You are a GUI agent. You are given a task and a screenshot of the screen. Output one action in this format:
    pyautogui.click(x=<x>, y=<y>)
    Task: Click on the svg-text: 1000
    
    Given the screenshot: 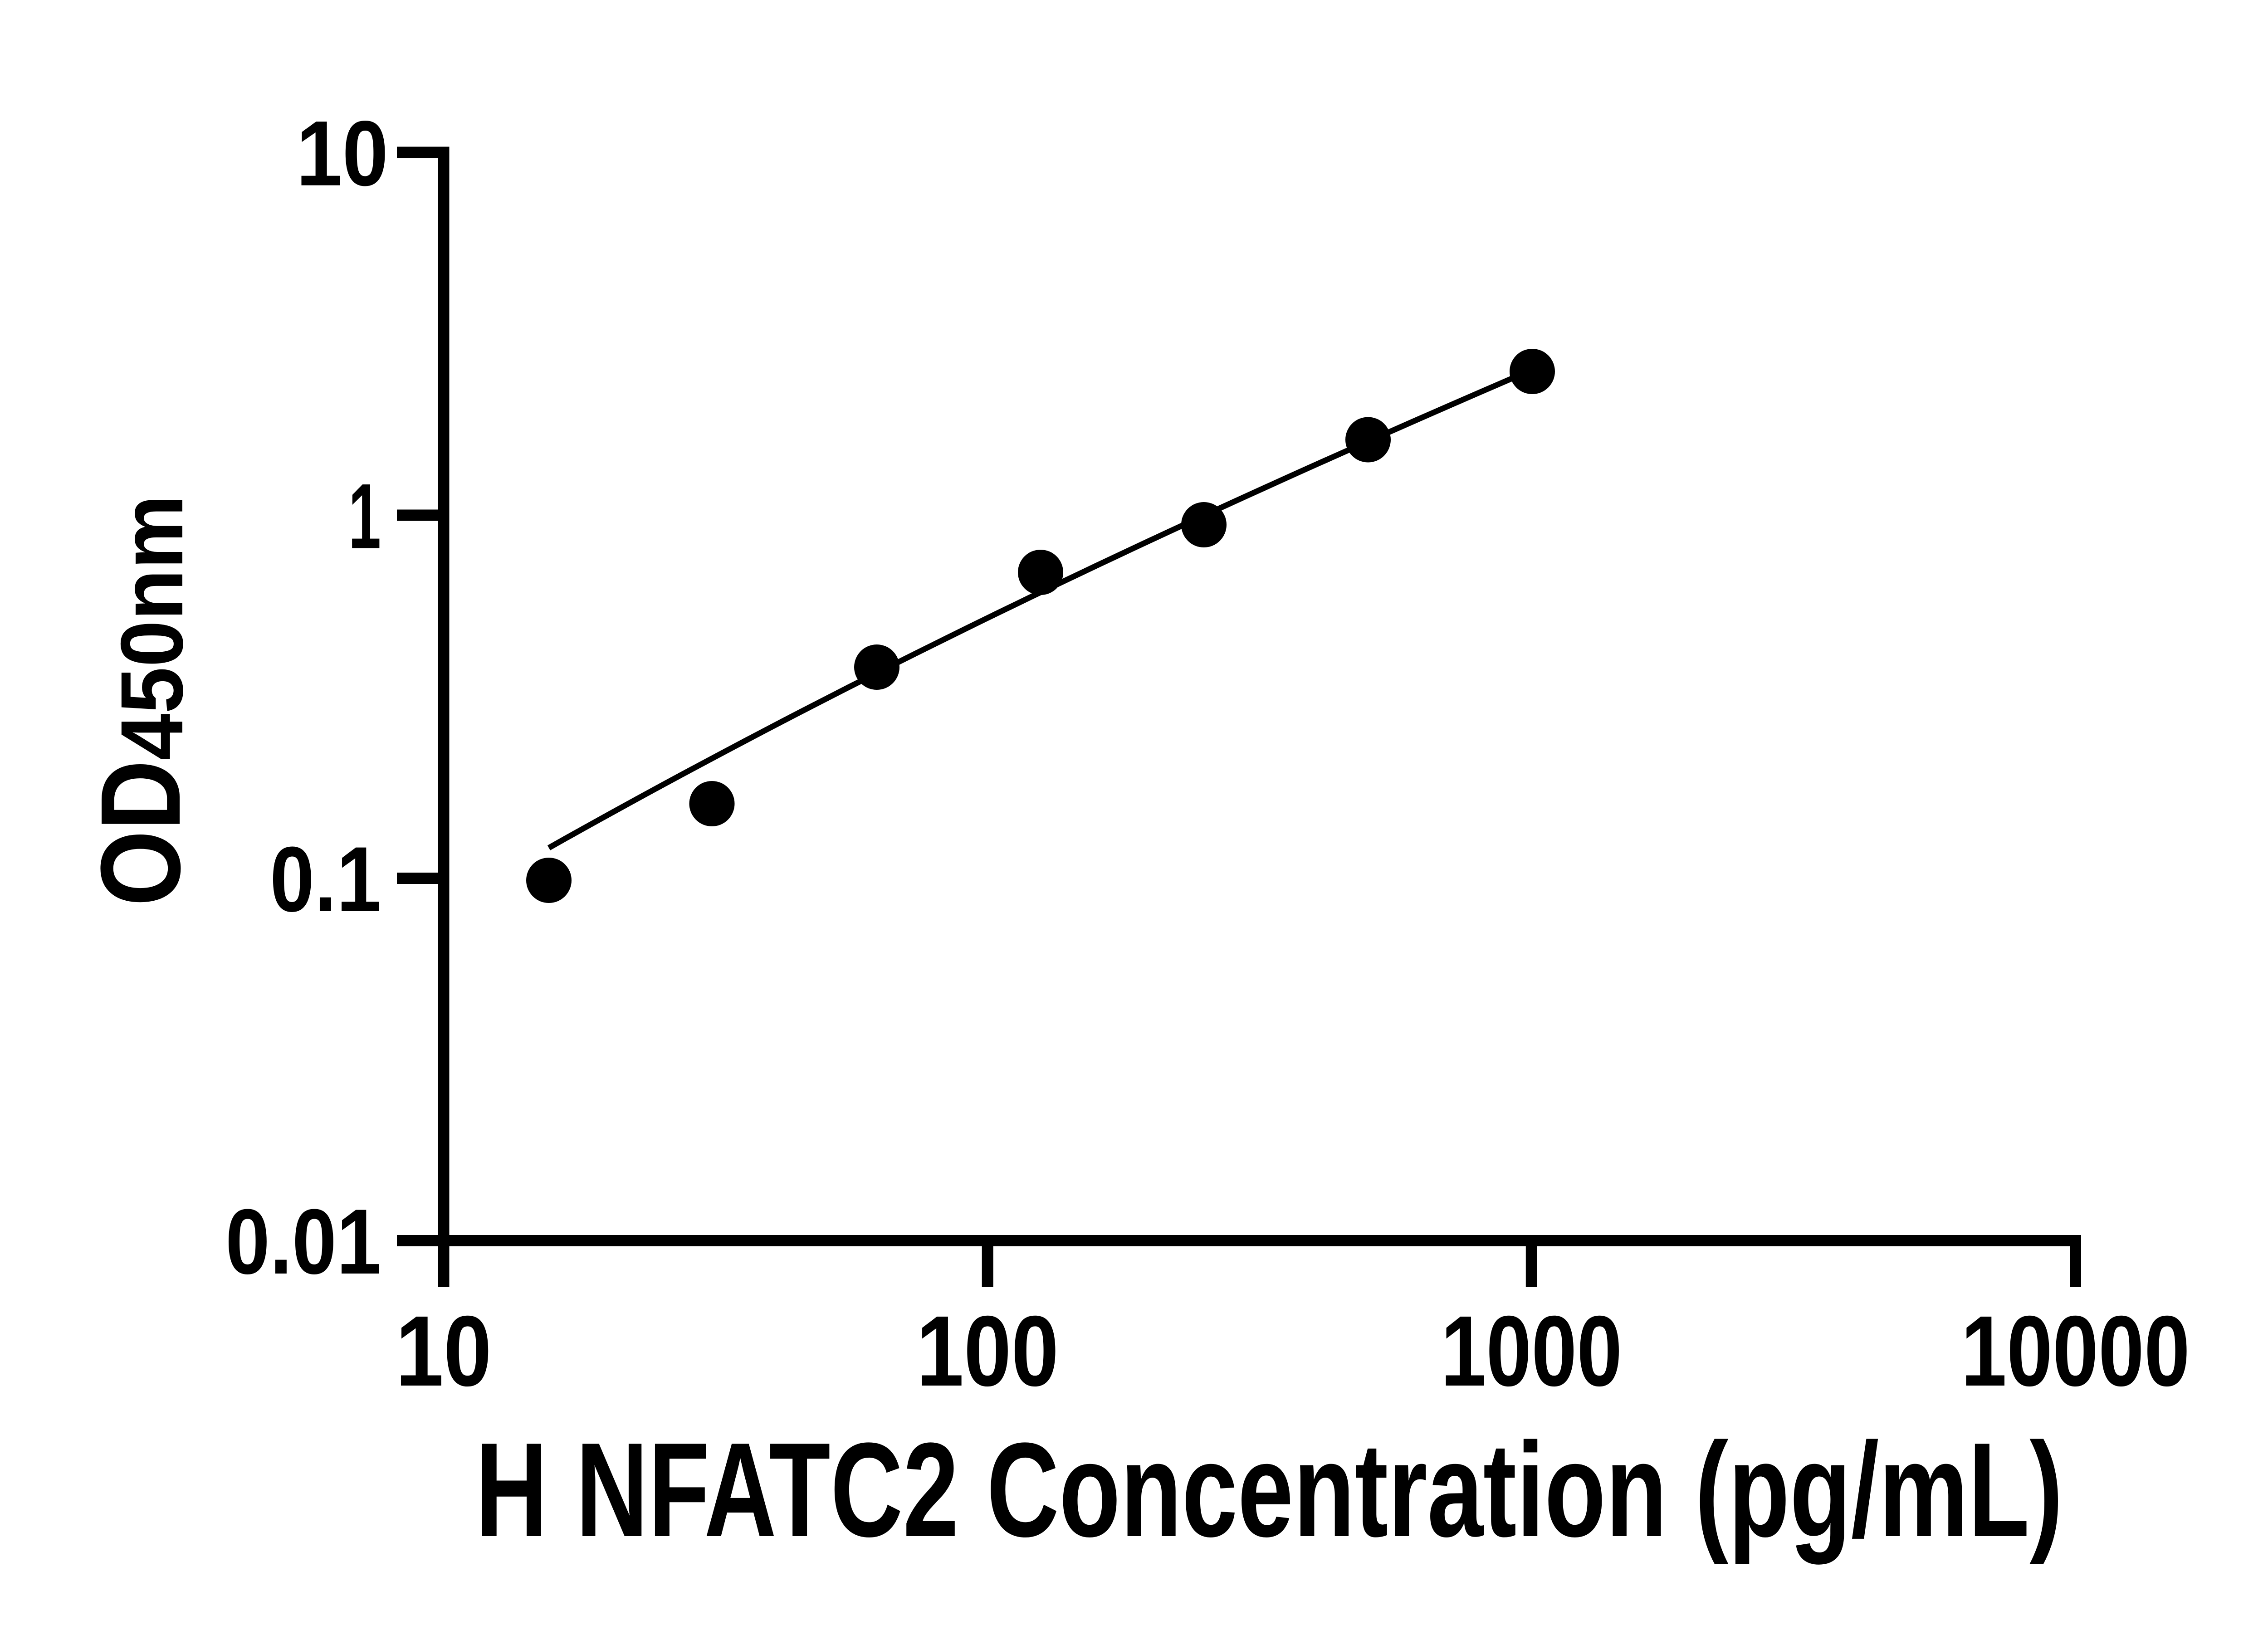 What is the action you would take?
    pyautogui.click(x=1532, y=1351)
    